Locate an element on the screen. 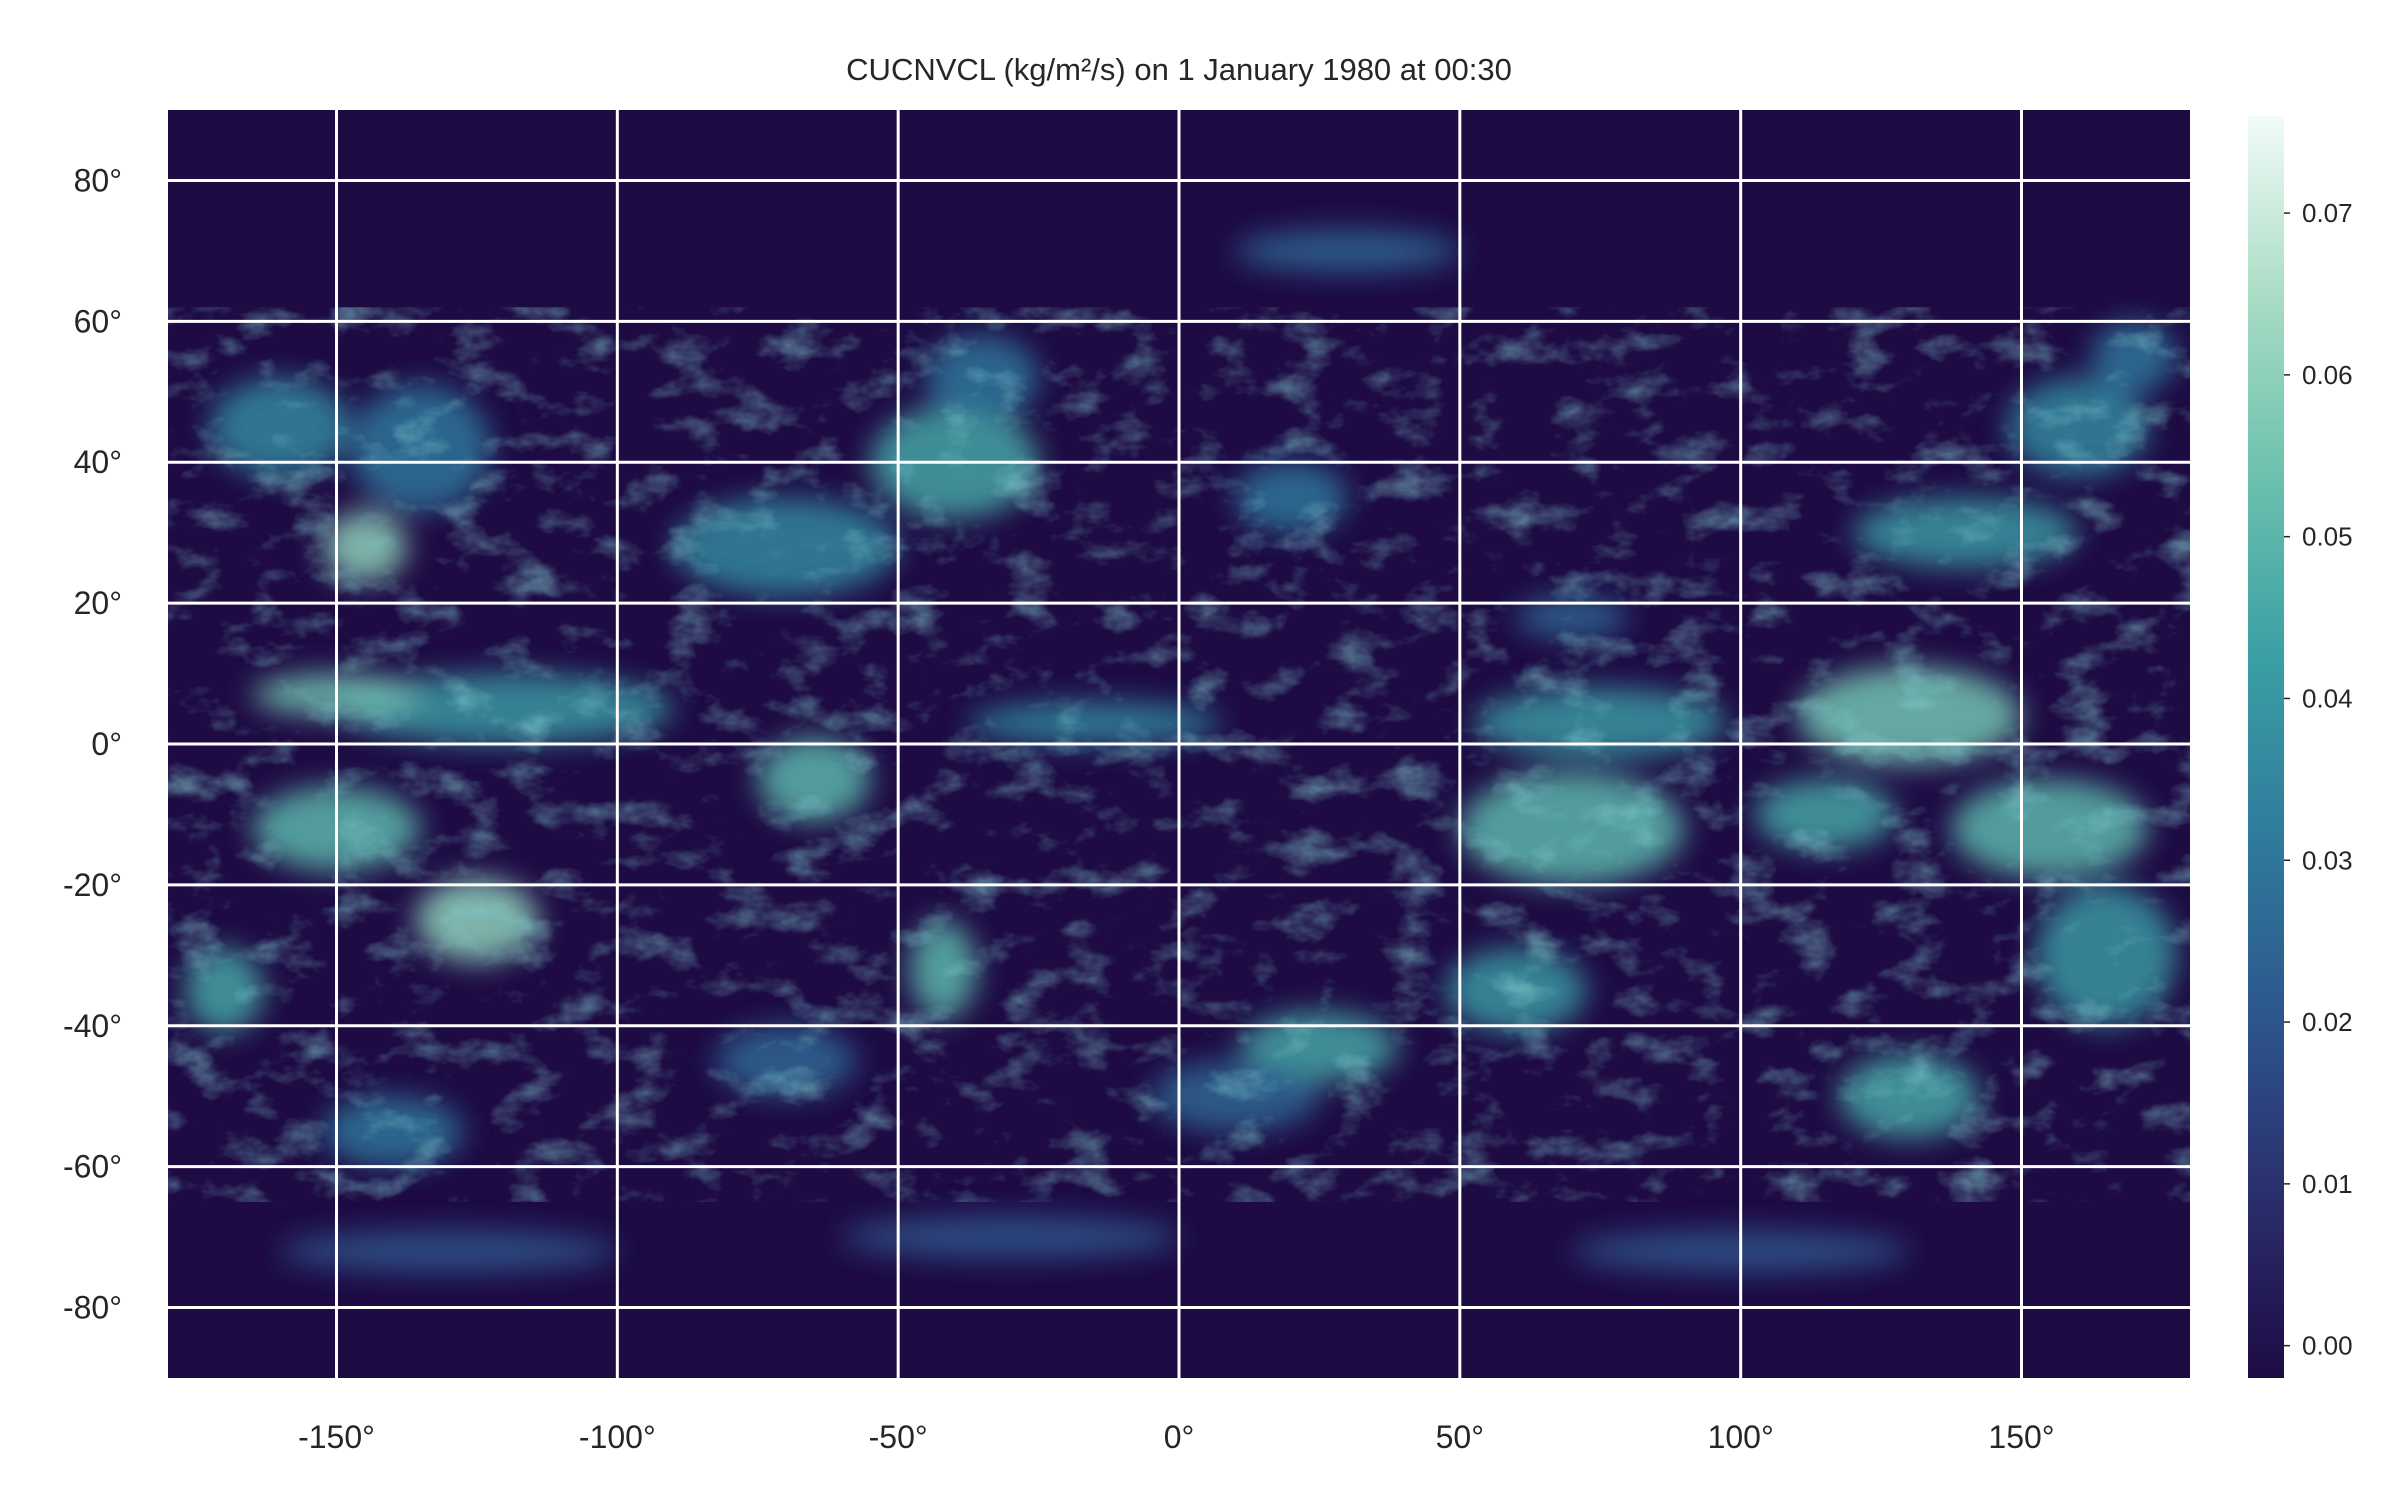 The height and width of the screenshot is (1505, 2400). colorbar: 0.00 0.01 0.02 0.03 0.04 0.05 0.06 0.07 is located at coordinates (2300, 747).